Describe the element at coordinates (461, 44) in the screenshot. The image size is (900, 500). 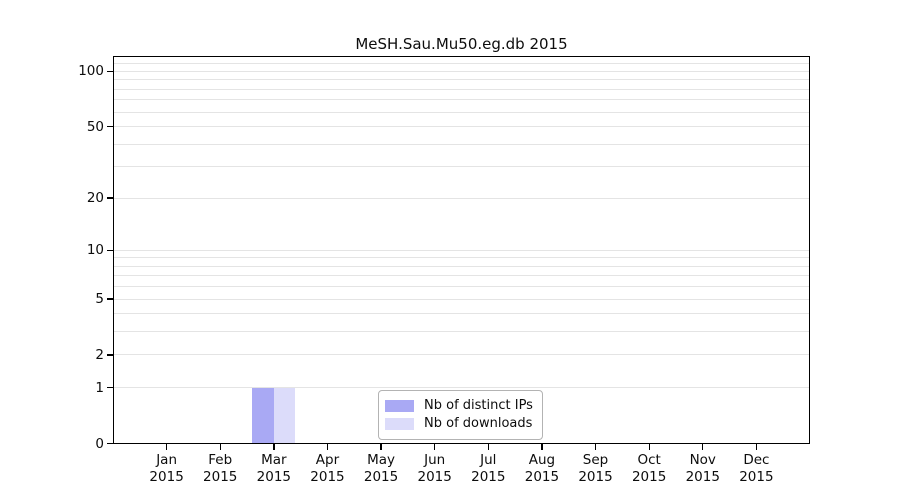
I see `chart-title: MeSH.Sau.Mu50.eg.db 2015` at that location.